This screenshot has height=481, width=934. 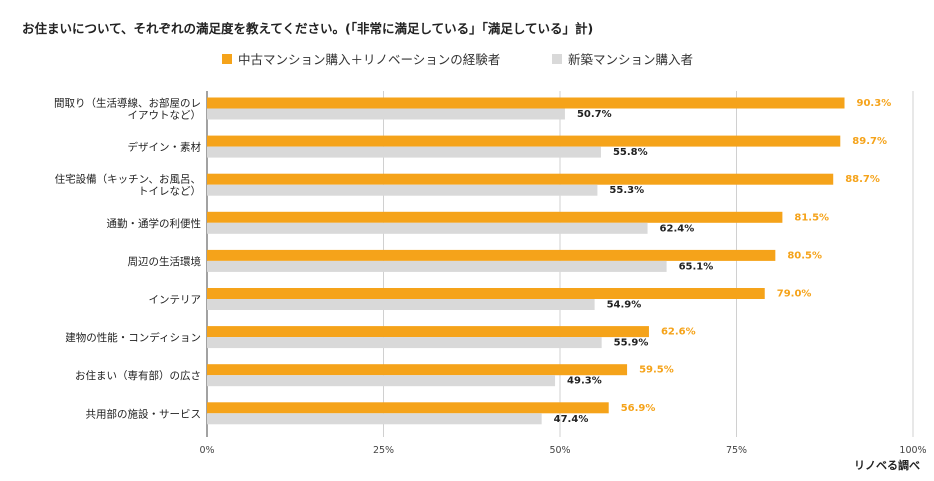 What do you see at coordinates (912, 450) in the screenshot?
I see `x-tick-label-100: 100%` at bounding box center [912, 450].